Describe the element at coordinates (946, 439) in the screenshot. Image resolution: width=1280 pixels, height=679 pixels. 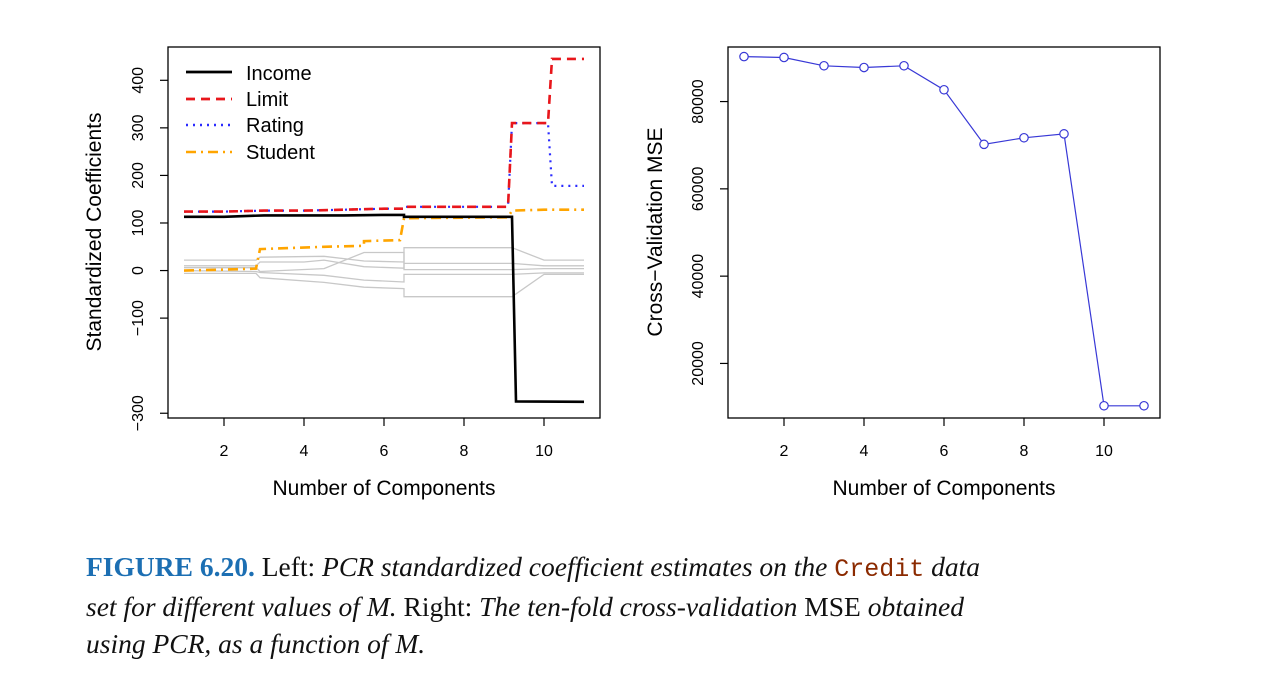
I see `right-x-axis: 2 4 6 8 10` at that location.